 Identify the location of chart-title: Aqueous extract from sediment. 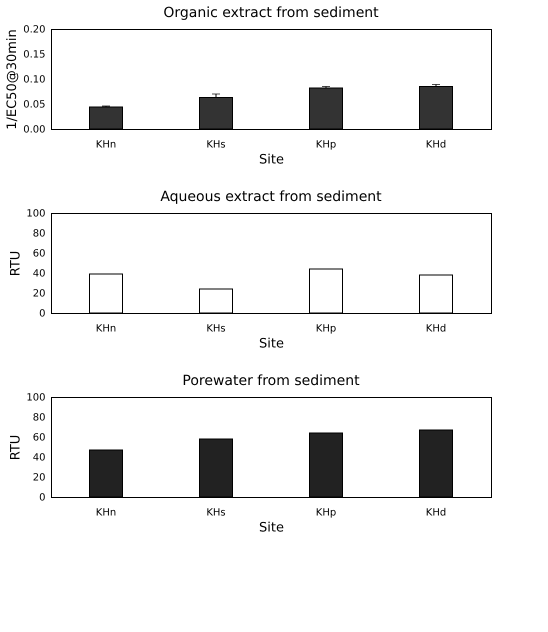
(271, 197).